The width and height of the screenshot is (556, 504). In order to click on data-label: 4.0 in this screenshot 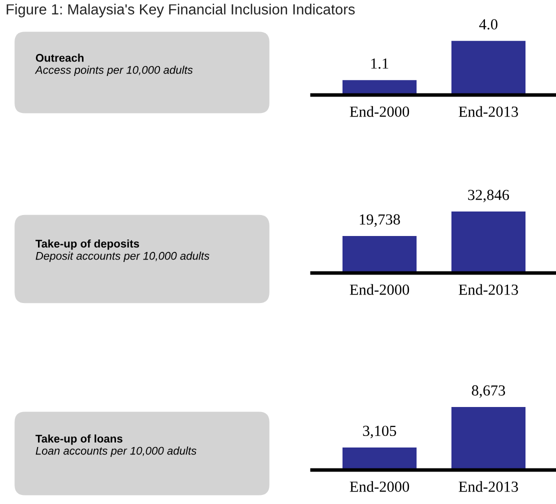, I will do `click(488, 24)`.